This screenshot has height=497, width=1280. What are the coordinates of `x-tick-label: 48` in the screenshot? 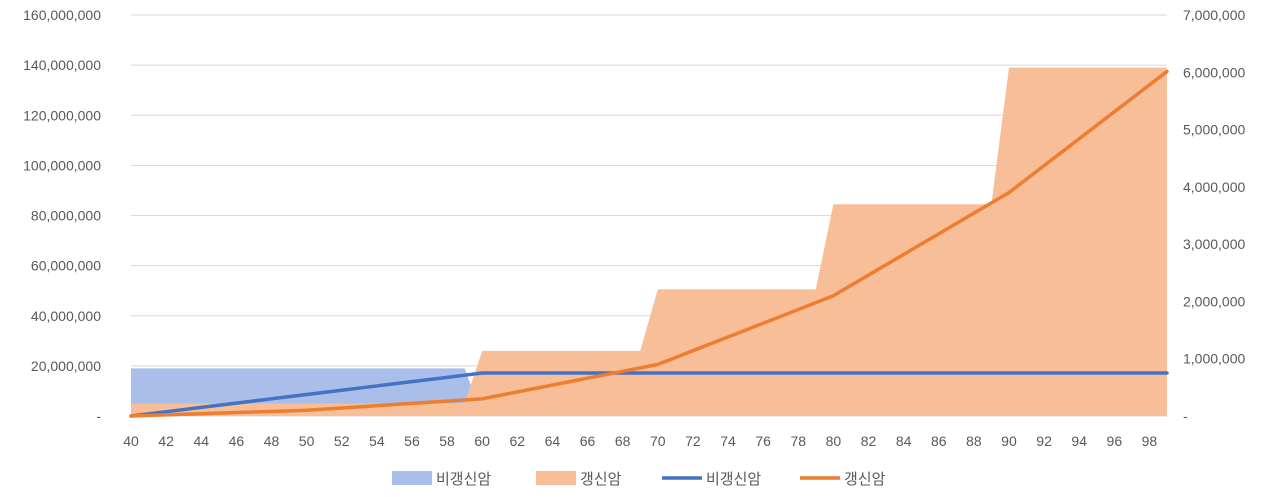 It's located at (272, 441).